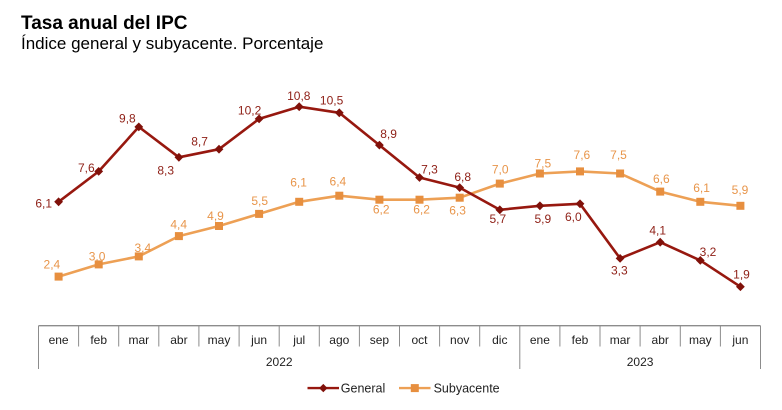 The height and width of the screenshot is (410, 782). I want to click on svg-text: 6,3, so click(457, 210).